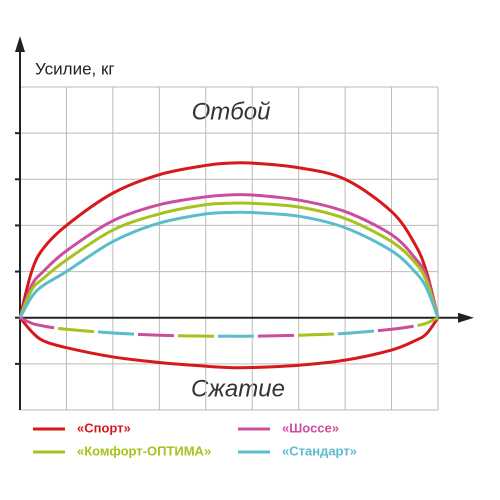 The width and height of the screenshot is (500, 500). Describe the element at coordinates (466, 317) in the screenshot. I see `x-axis-arrow` at that location.